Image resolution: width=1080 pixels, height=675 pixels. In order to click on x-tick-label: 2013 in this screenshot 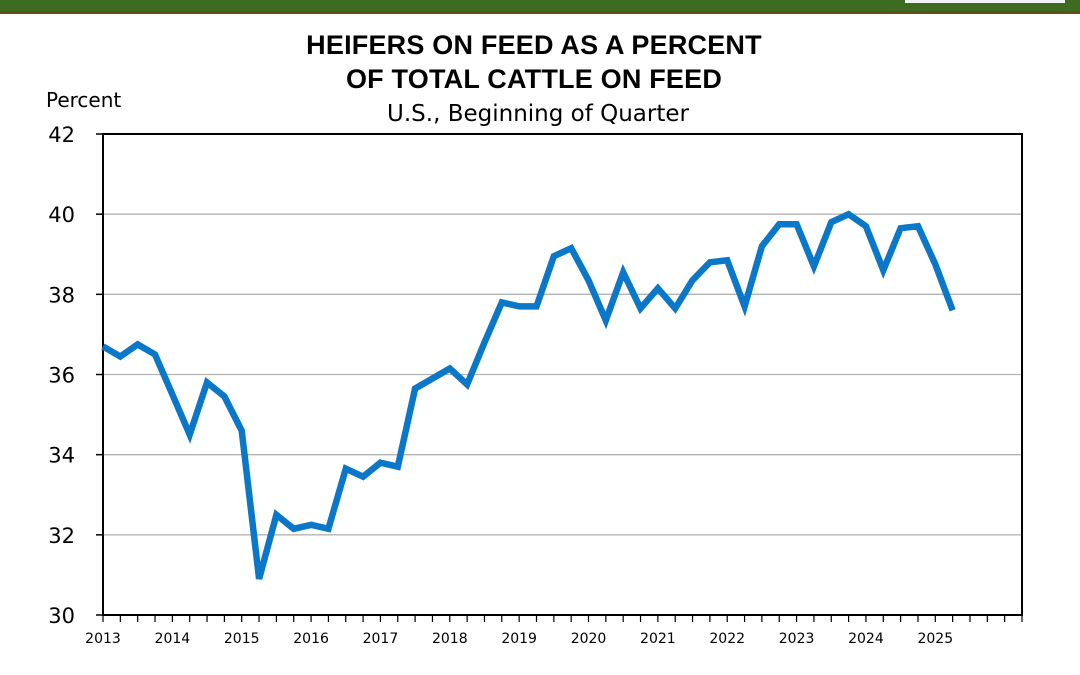, I will do `click(103, 639)`.